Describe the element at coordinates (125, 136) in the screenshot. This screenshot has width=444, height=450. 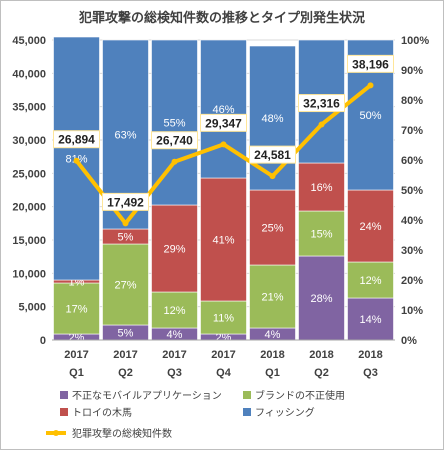
I see `bar-segment-label: 63%` at that location.